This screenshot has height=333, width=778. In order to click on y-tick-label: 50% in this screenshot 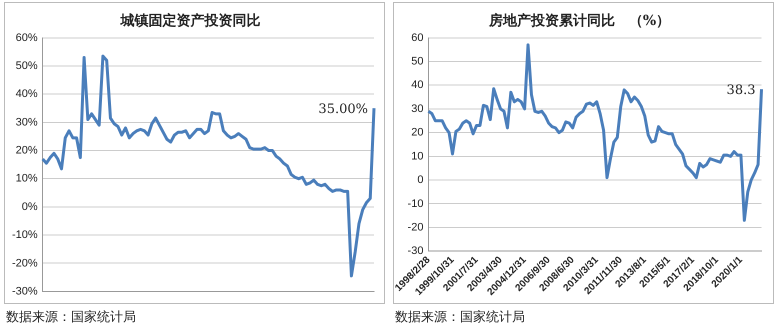, I will do `click(27, 66)`.